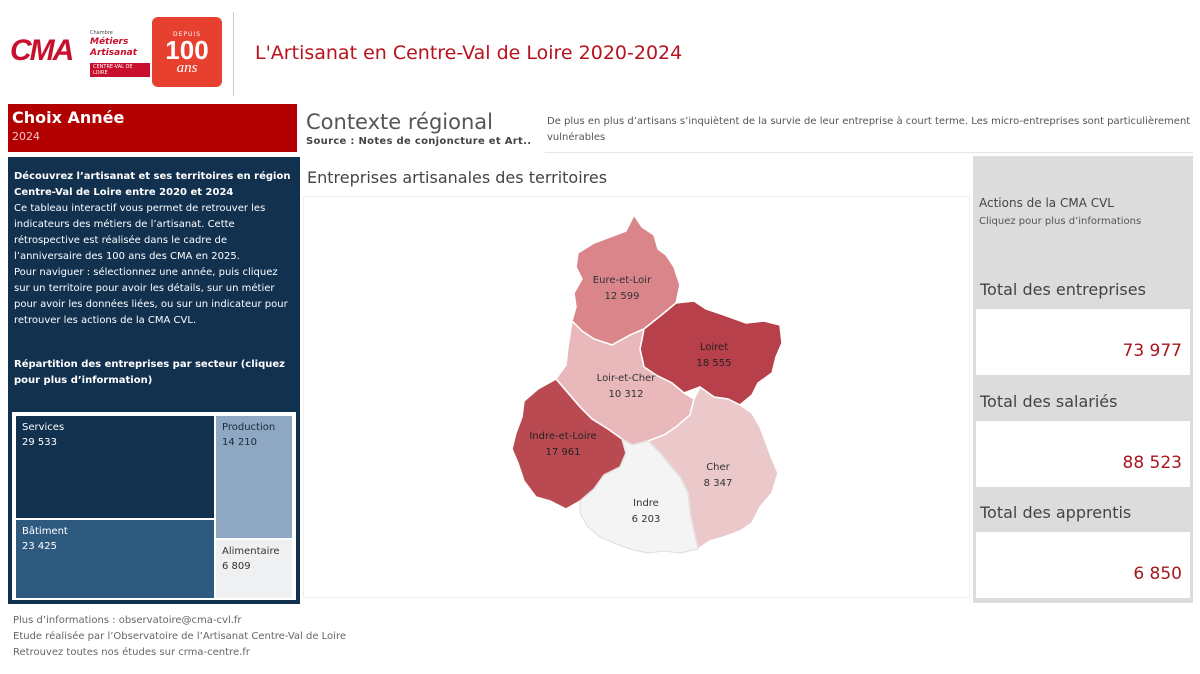 The height and width of the screenshot is (674, 1200). What do you see at coordinates (569, 444) in the screenshot?
I see `territory-indre-et-loire` at bounding box center [569, 444].